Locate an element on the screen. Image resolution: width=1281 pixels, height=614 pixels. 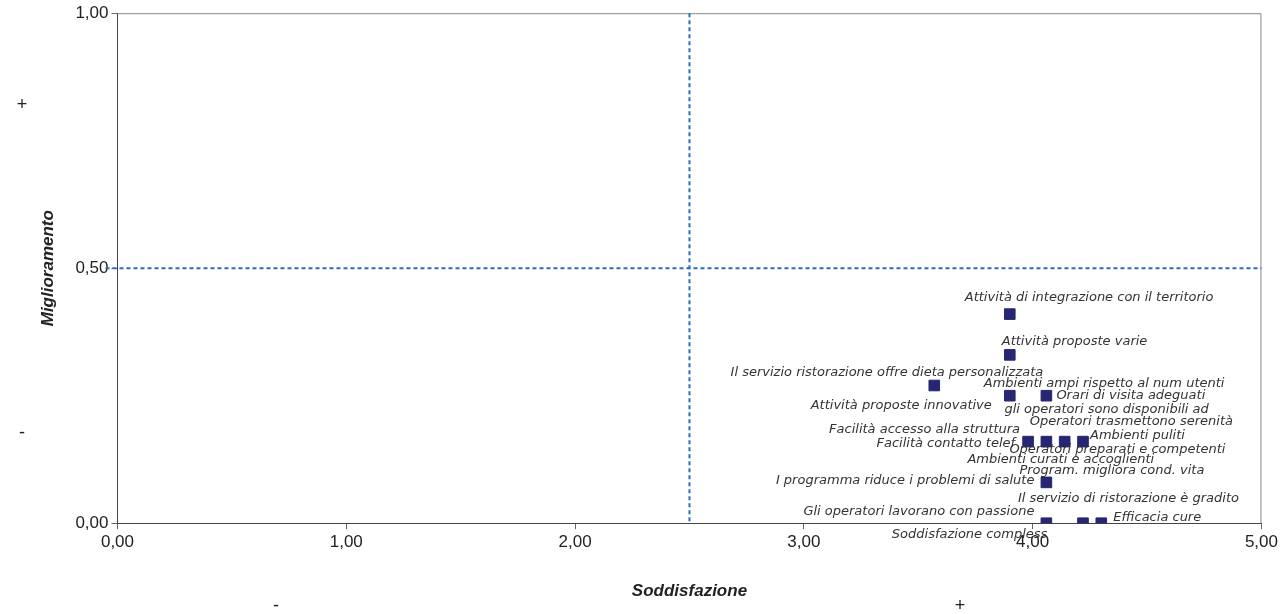
x-tick-label: 0,00 is located at coordinates (117, 542).